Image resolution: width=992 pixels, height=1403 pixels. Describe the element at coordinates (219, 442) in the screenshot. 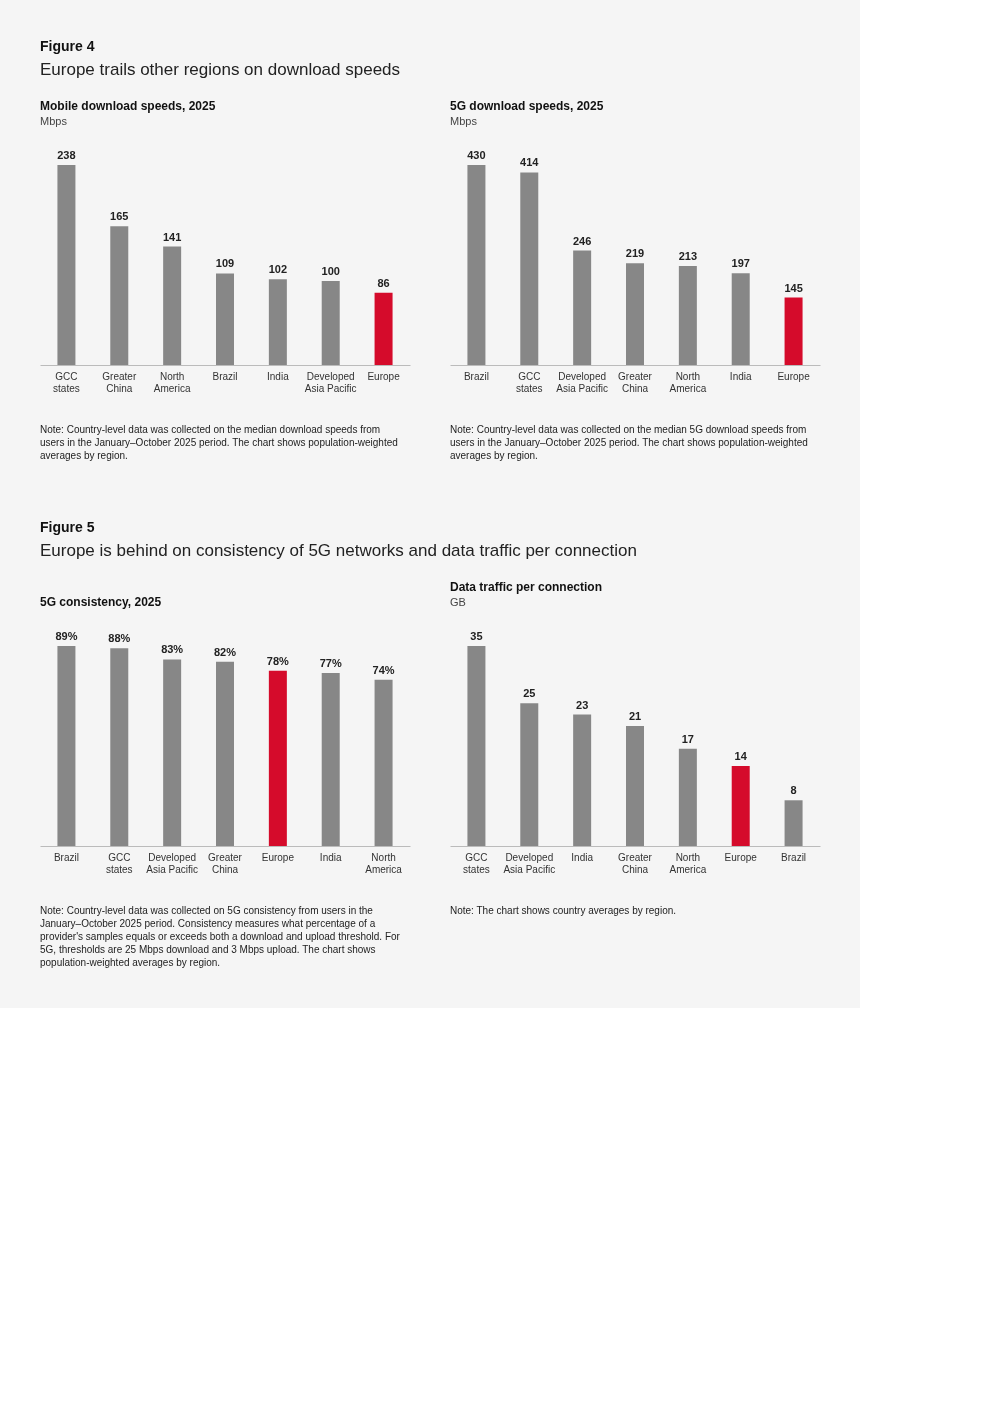

I see `text: Note: Country-level data was collected on the median download speeds from users in the January–October 2025 period. The chart shows population-weighted averages by region.` at that location.